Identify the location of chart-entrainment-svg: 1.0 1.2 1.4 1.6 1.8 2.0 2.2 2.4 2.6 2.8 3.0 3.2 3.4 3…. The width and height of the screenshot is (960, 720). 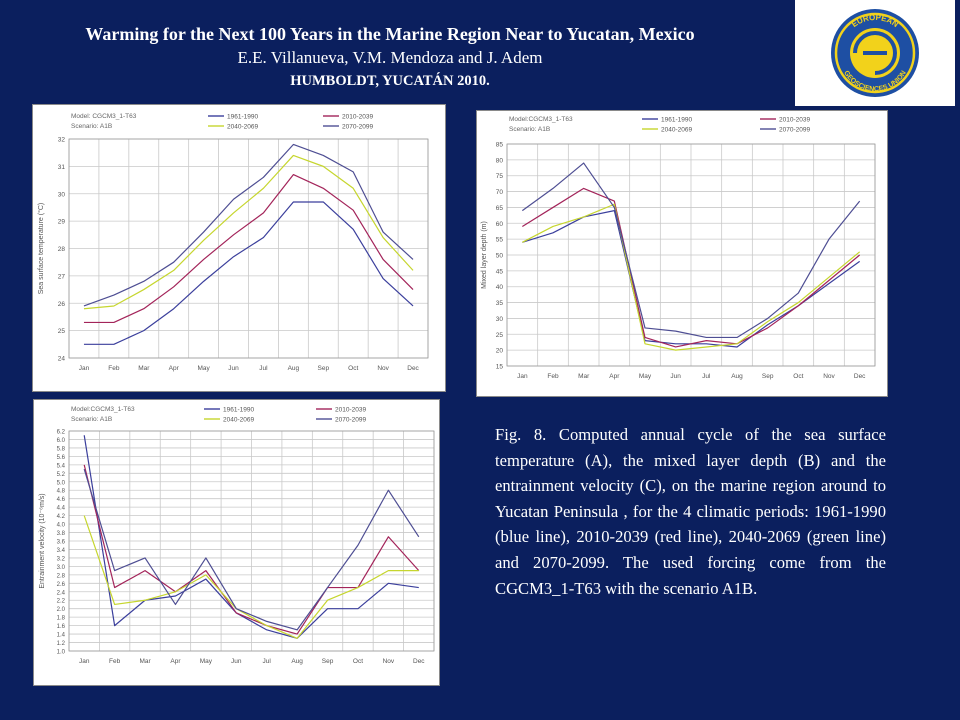
(237, 535).